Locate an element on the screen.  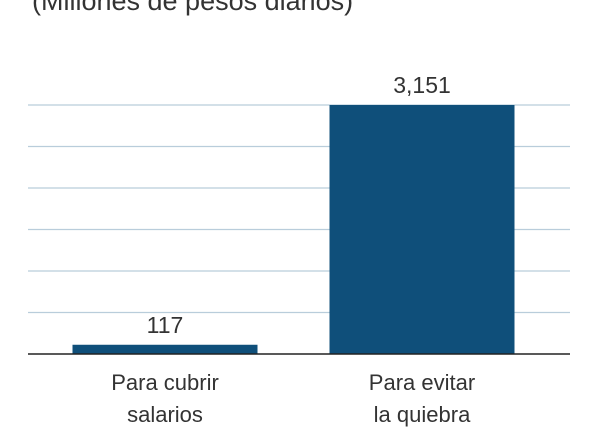
data-label-1: 117 is located at coordinates (165, 325).